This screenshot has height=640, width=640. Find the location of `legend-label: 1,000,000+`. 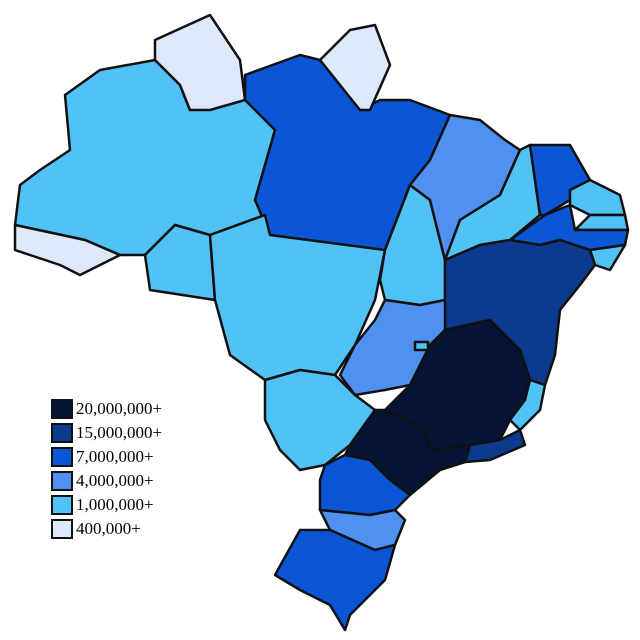

legend-label: 1,000,000+ is located at coordinates (115, 504).